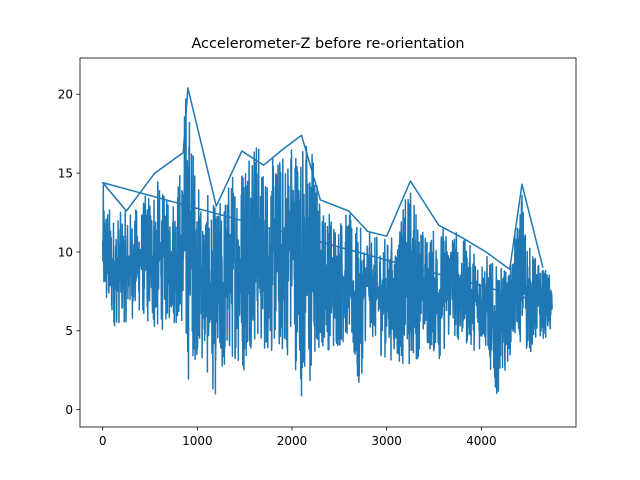  Describe the element at coordinates (69, 331) in the screenshot. I see `y-tick-label: 5` at that location.